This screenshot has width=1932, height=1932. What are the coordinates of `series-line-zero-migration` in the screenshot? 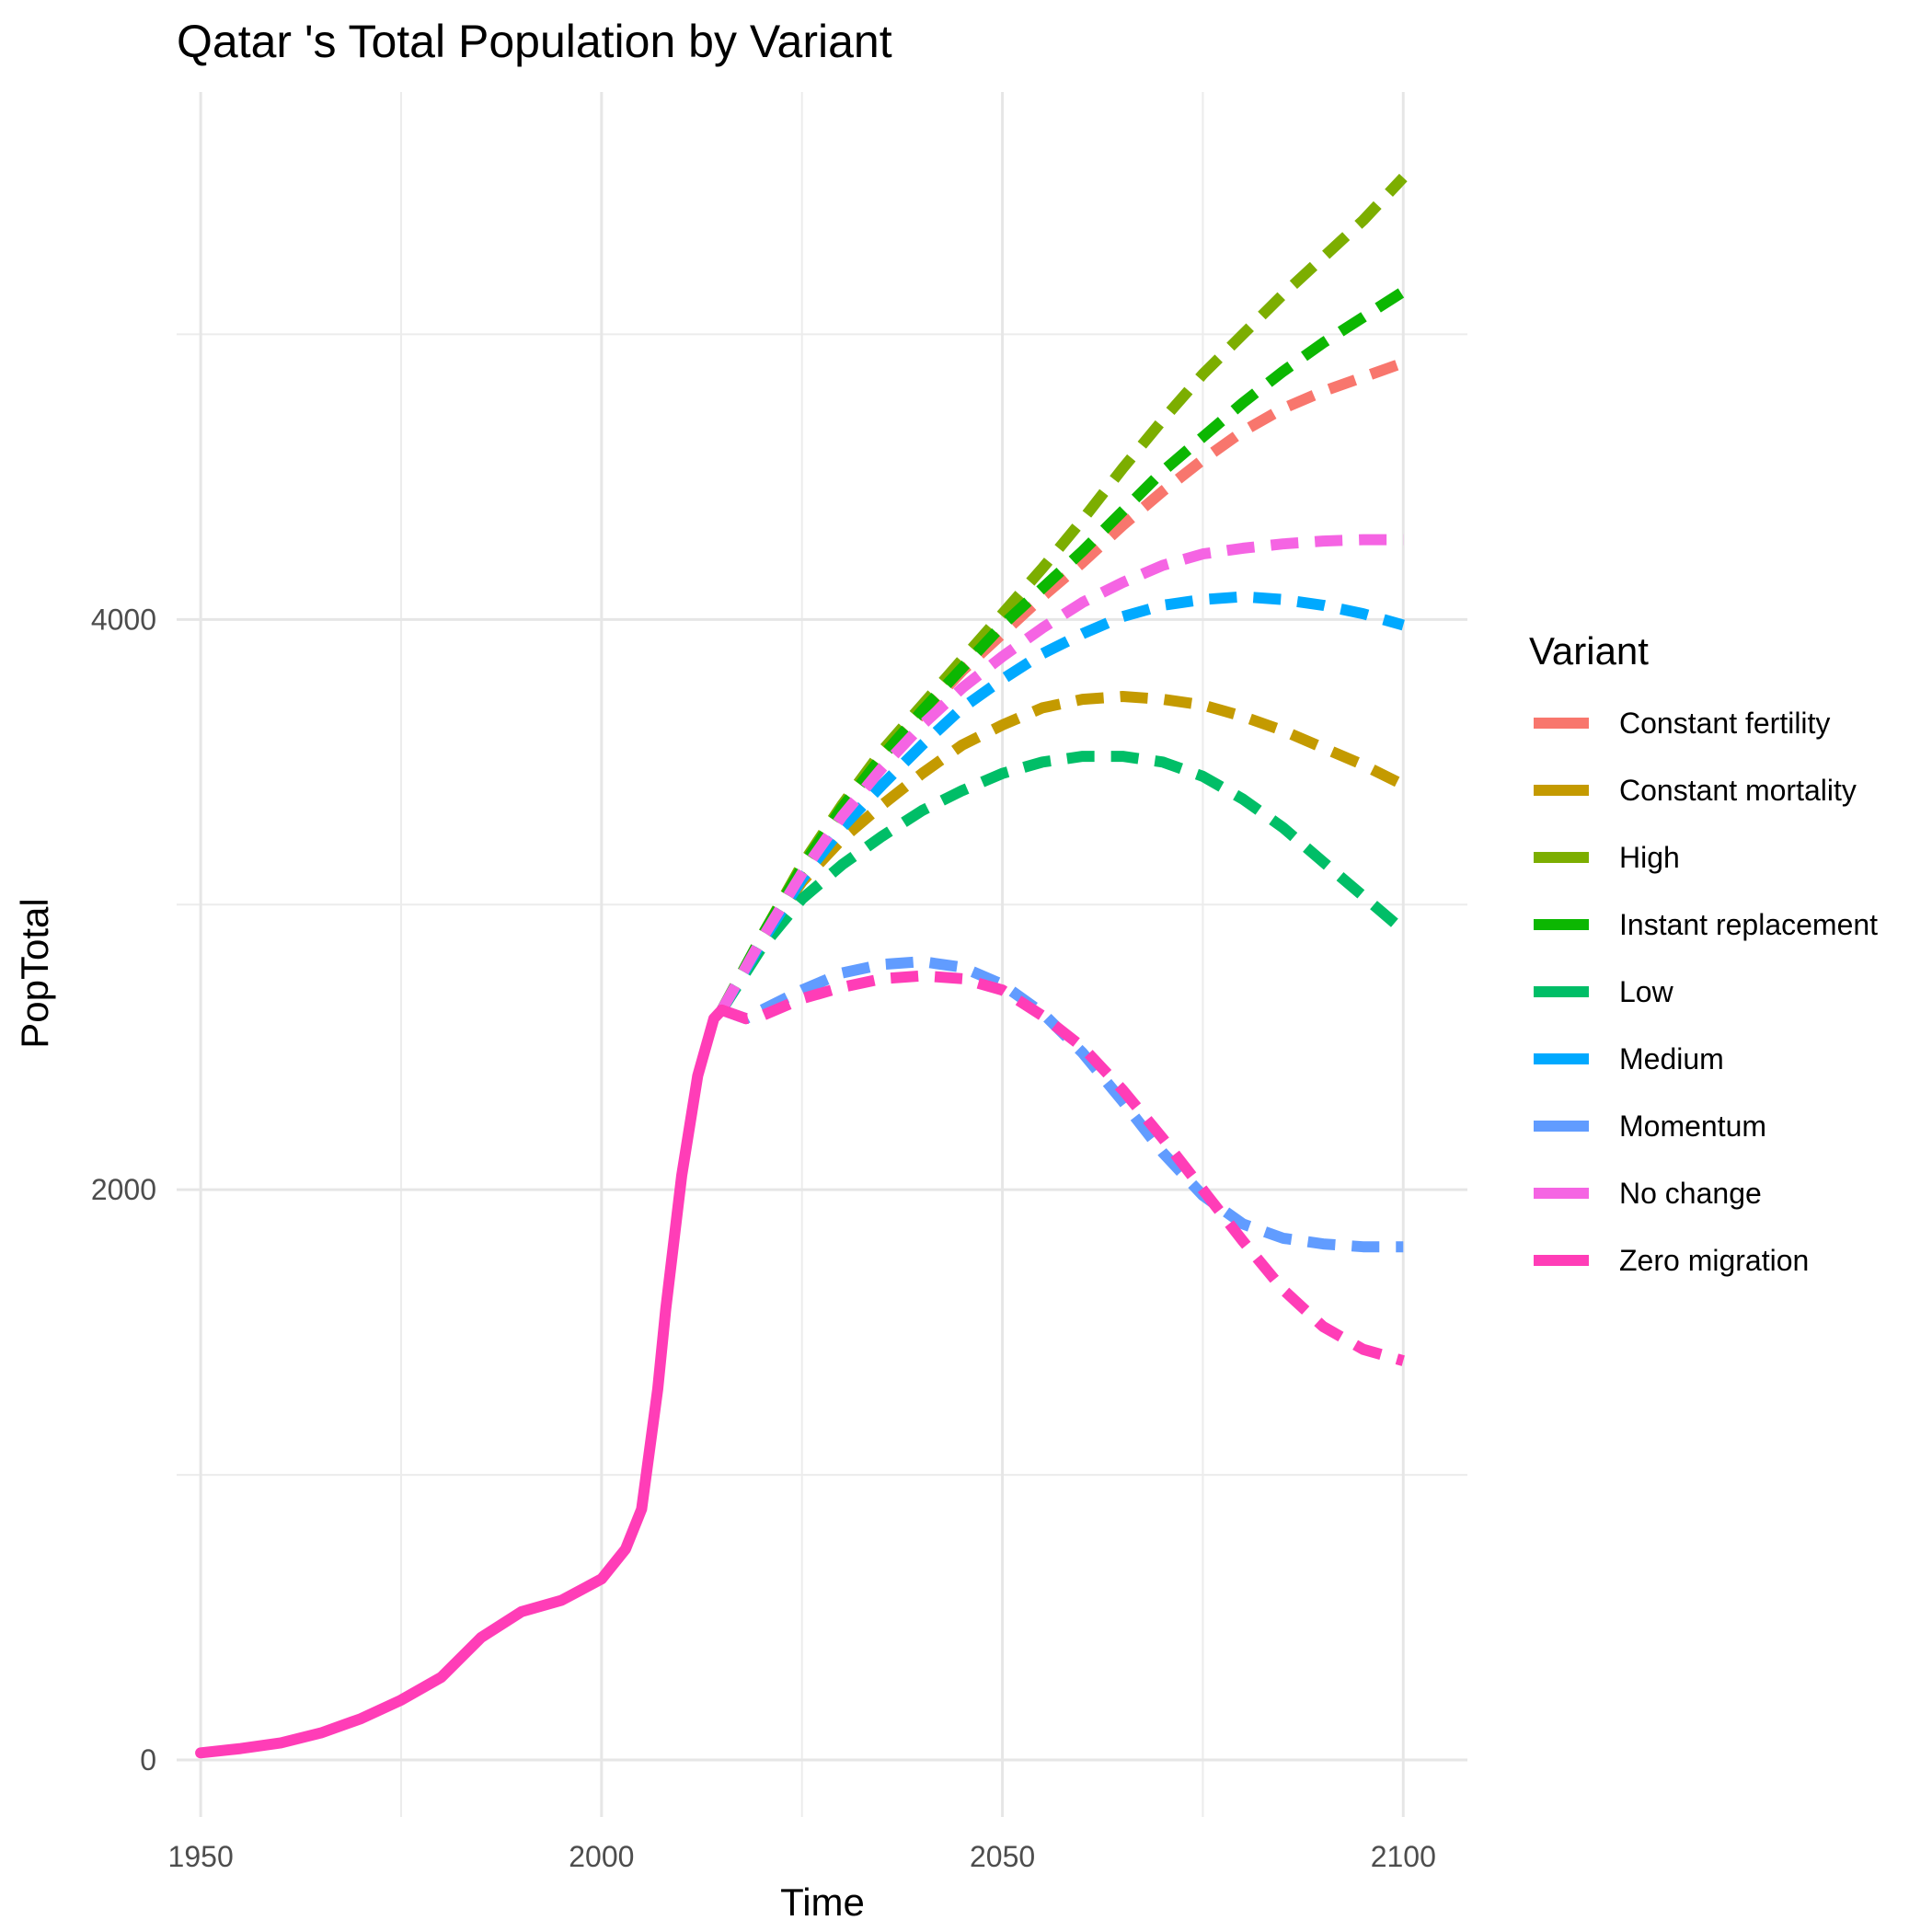 It's located at (1062, 1168).